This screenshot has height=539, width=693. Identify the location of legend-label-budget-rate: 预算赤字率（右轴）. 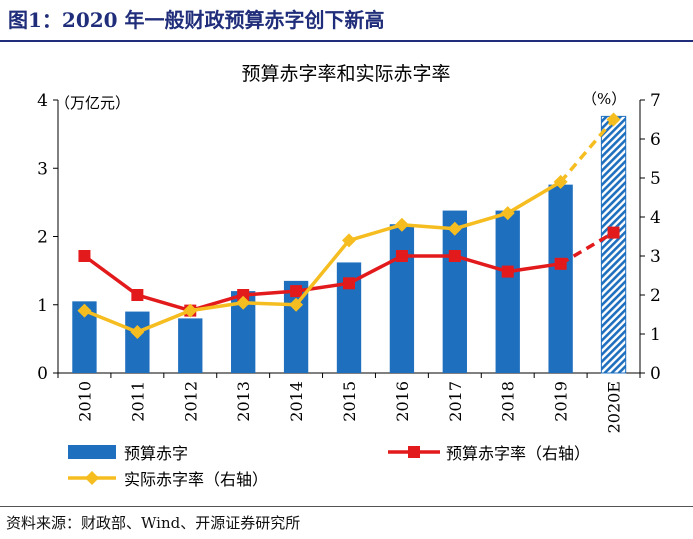
(518, 453).